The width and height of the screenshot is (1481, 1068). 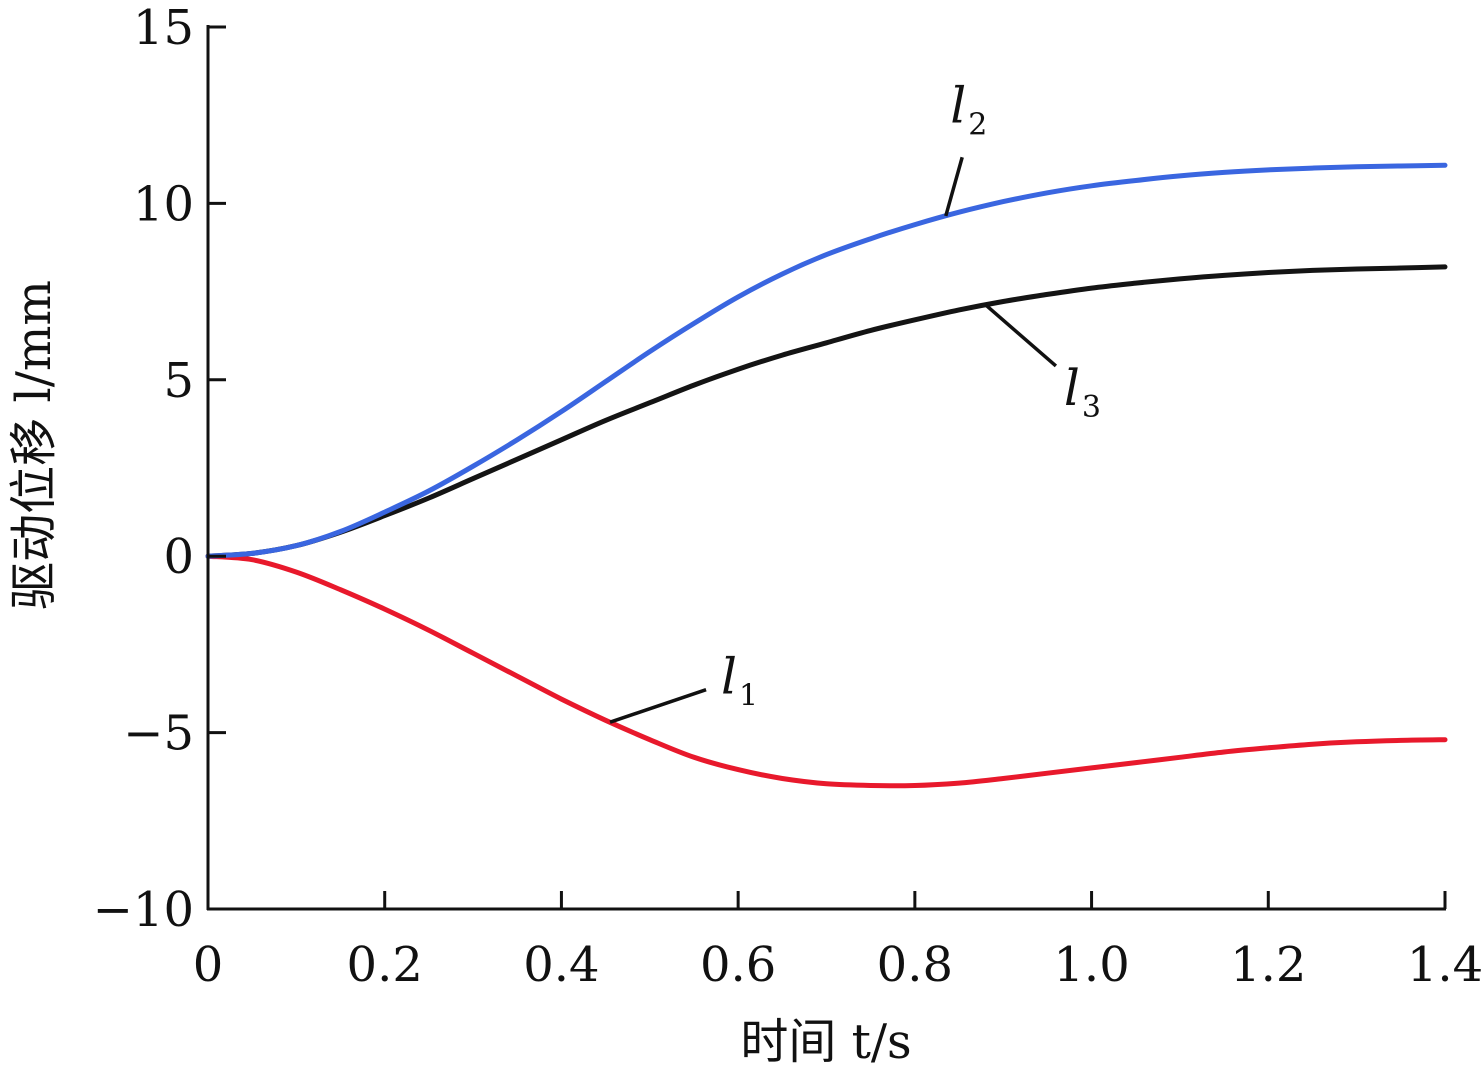 I want to click on y-tick-label: 5, so click(x=178, y=381).